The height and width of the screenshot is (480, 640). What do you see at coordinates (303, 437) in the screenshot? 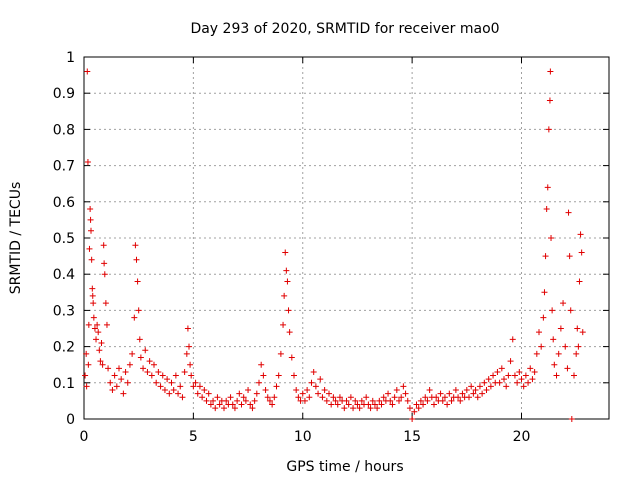
I see `x-tick-label: 10` at bounding box center [303, 437].